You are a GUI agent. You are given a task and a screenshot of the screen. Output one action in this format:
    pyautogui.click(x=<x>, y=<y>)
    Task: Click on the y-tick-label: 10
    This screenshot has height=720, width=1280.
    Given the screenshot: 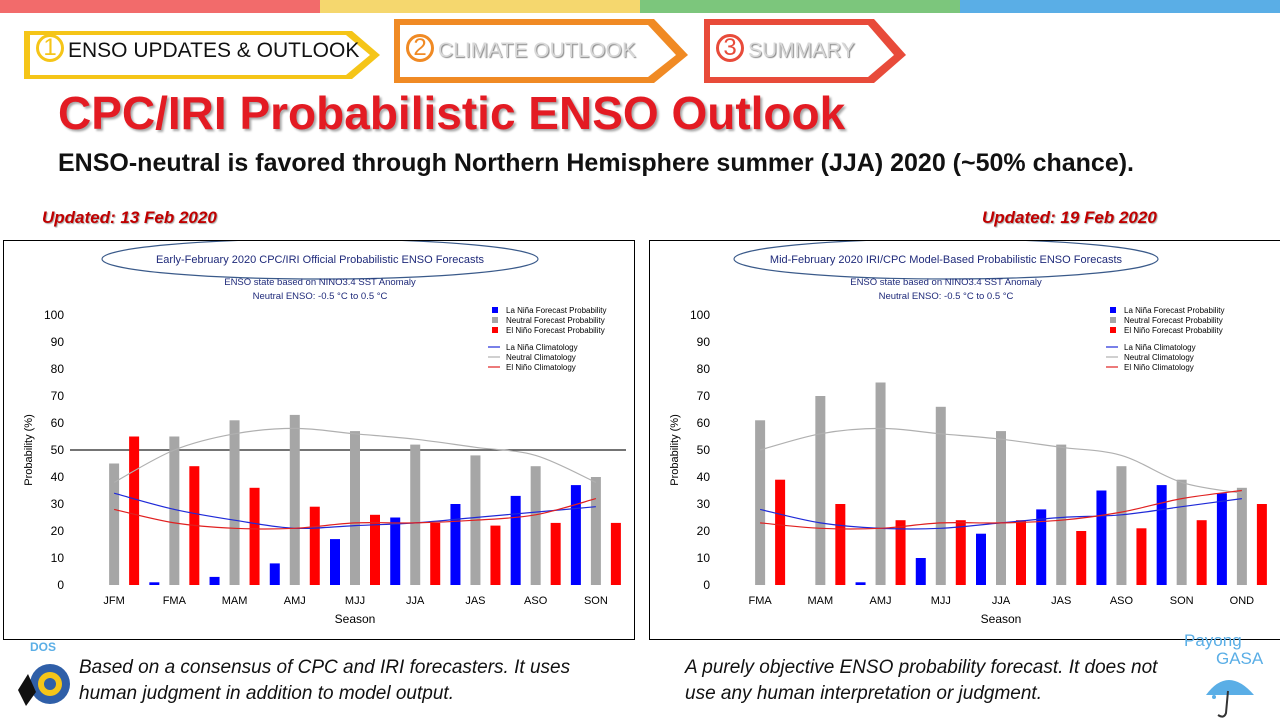 What is the action you would take?
    pyautogui.click(x=704, y=558)
    